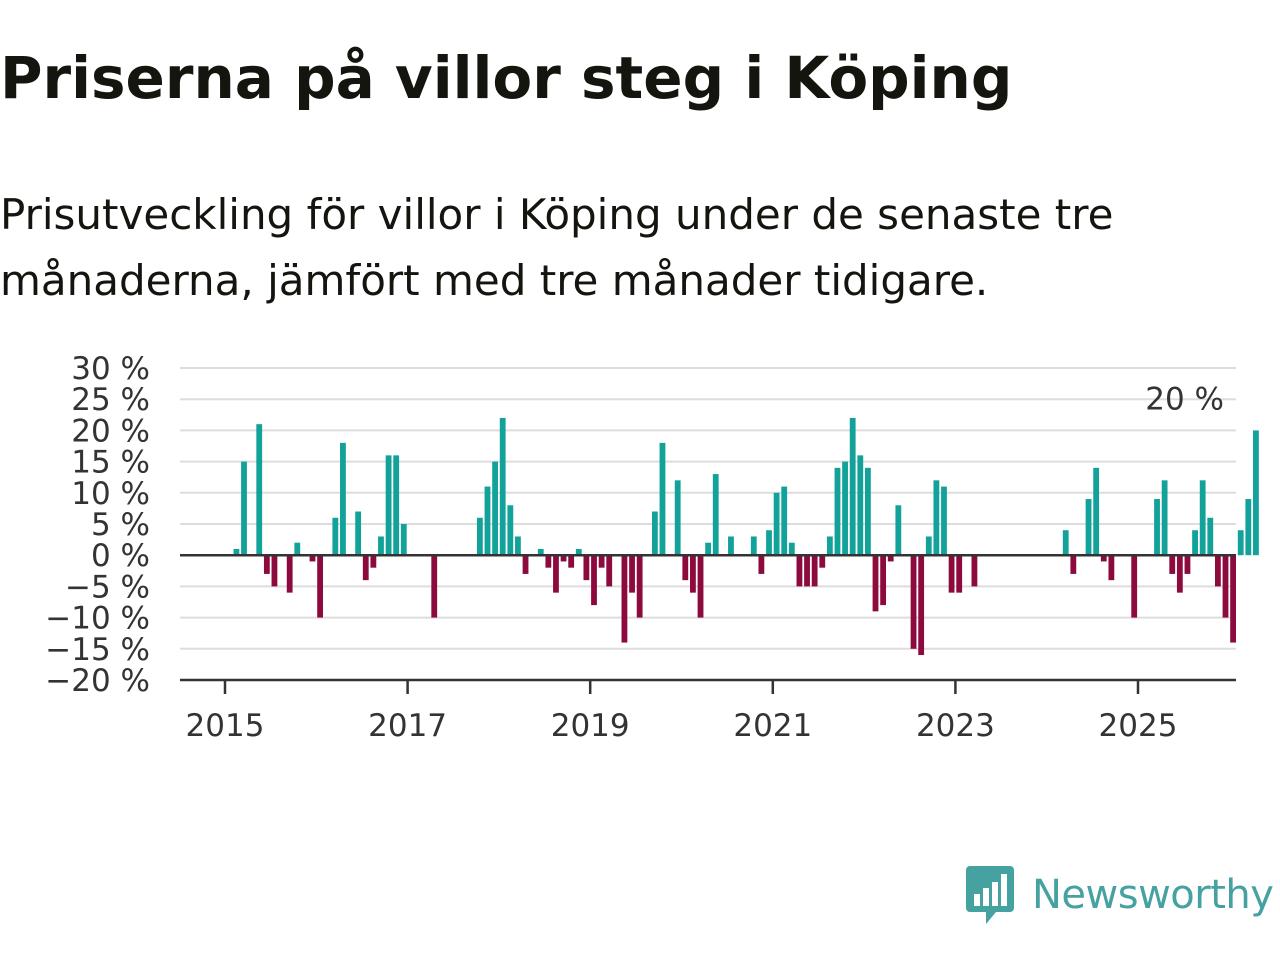 This screenshot has width=1280, height=960. What do you see at coordinates (1184, 399) in the screenshot?
I see `last-value-label: 20 %` at bounding box center [1184, 399].